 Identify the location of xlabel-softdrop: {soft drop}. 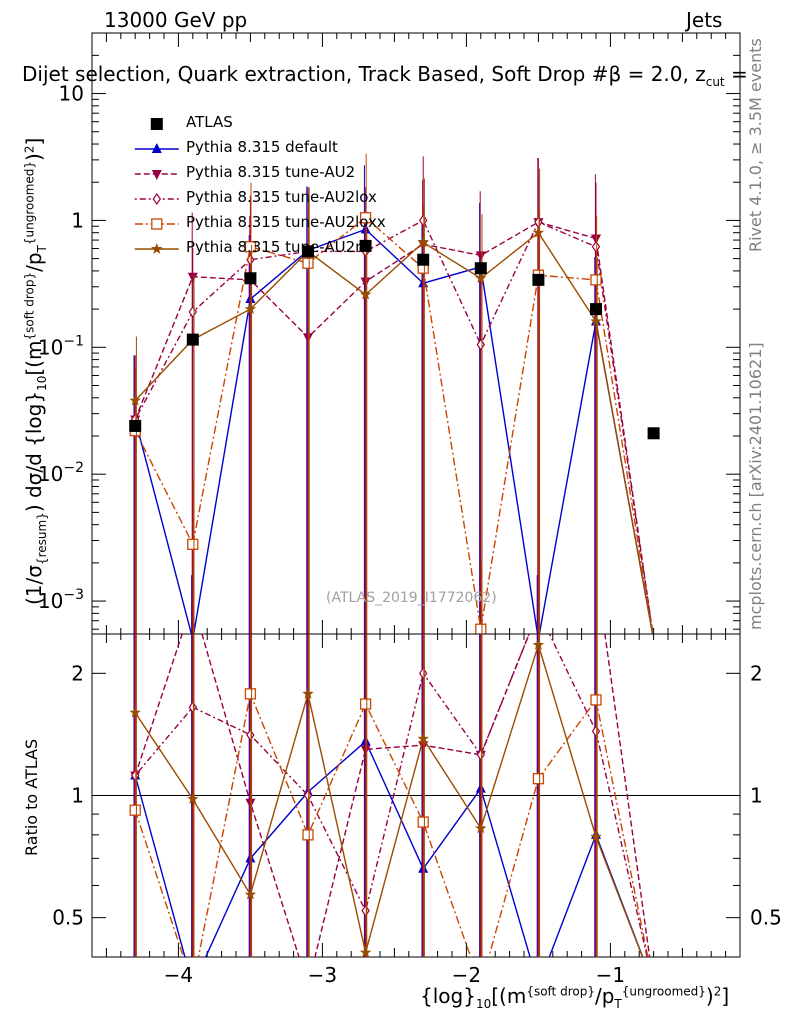
(560, 991).